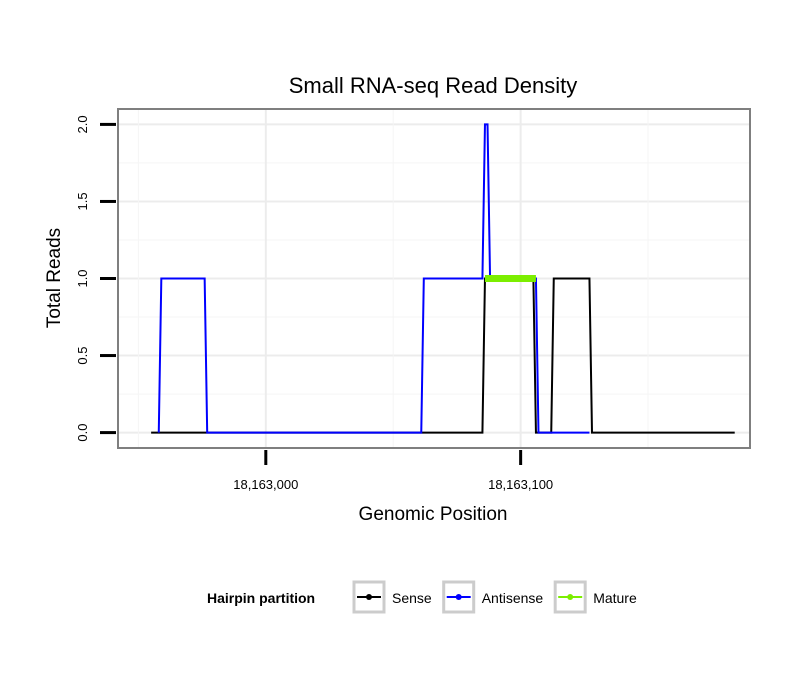  Describe the element at coordinates (261, 598) in the screenshot. I see `legend-title: Hairpin partition` at that location.